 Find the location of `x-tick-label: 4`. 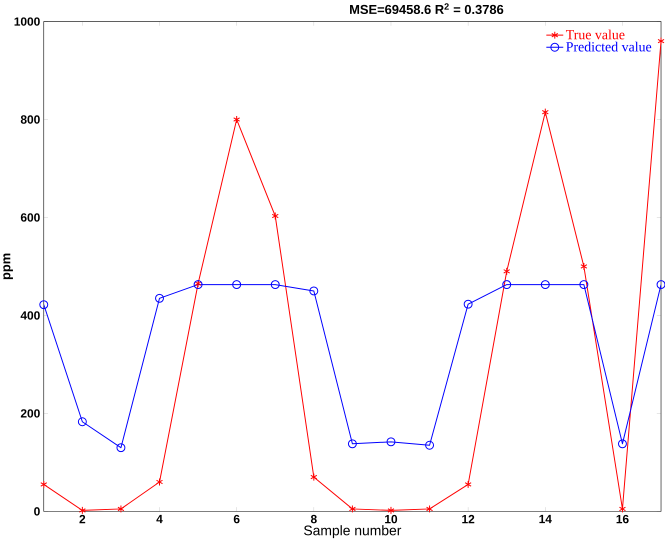

x-tick-label: 4 is located at coordinates (159, 518).